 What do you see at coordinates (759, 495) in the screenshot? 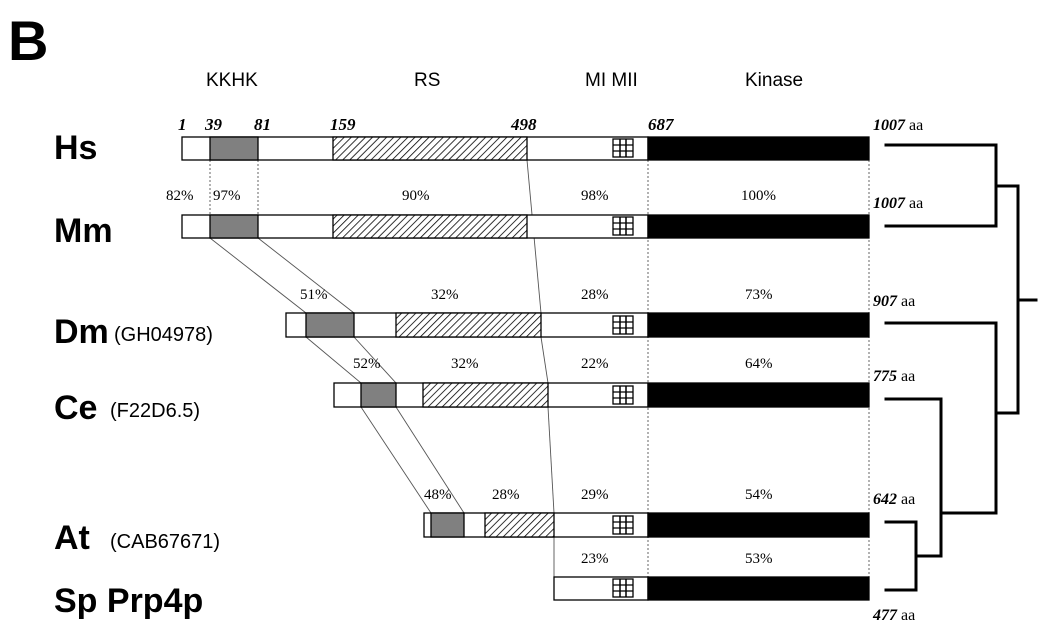
I see `identity-at-kinase: 54%` at bounding box center [759, 495].